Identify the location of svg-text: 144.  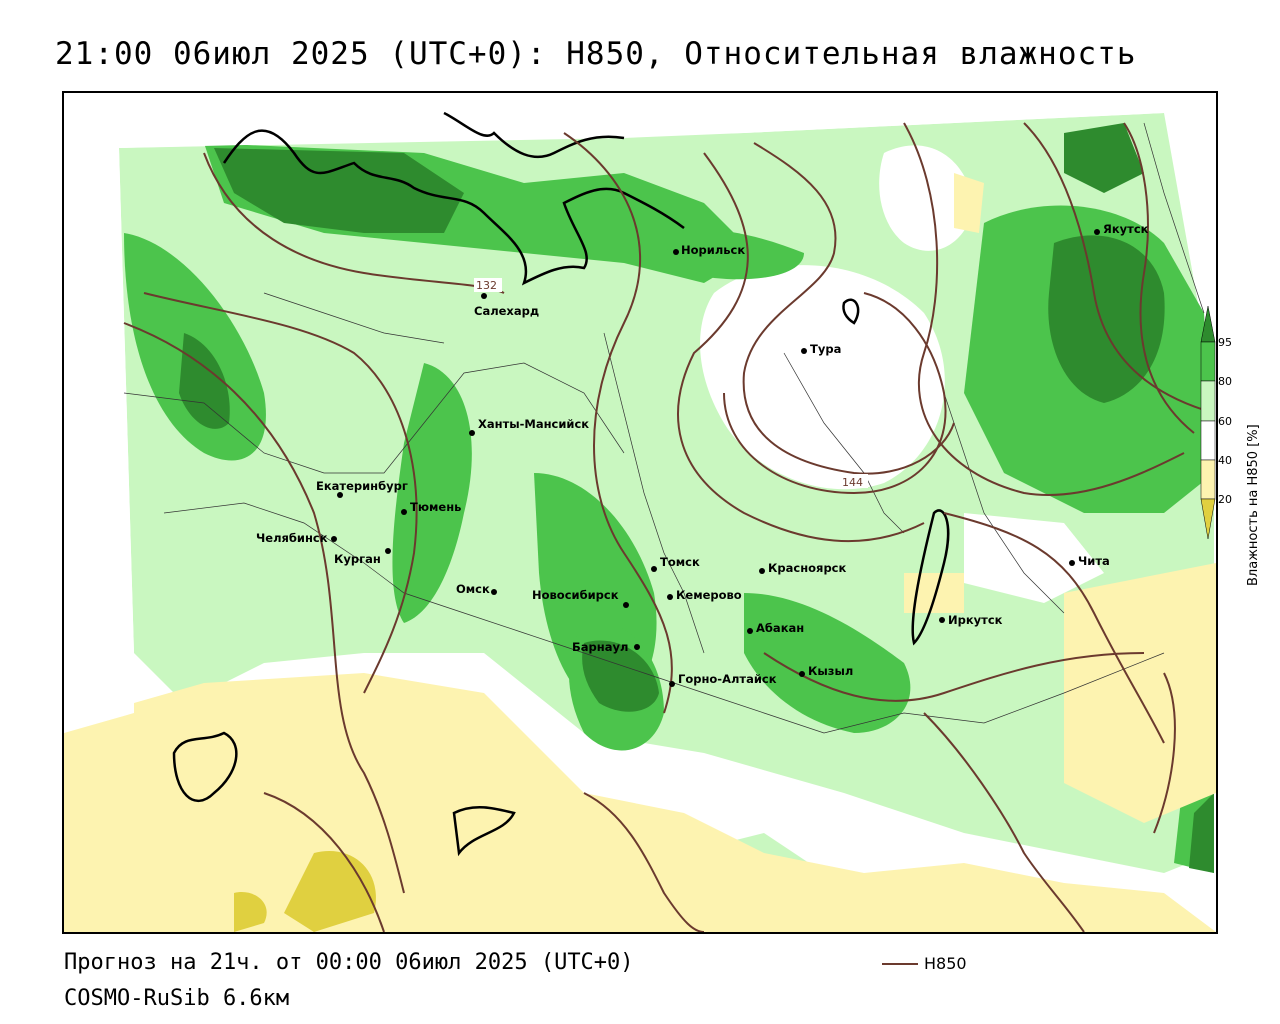
(852, 482).